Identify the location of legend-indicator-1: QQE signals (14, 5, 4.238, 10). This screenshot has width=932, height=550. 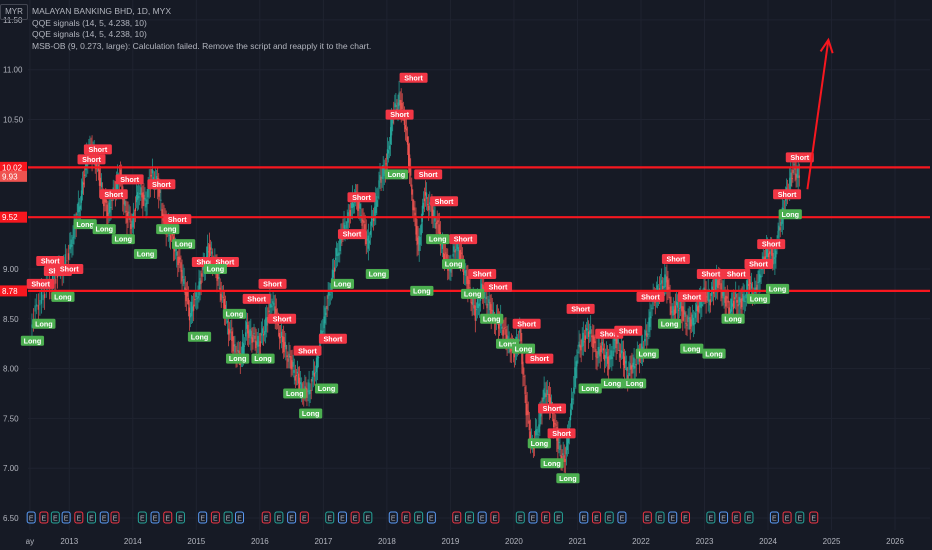
(89, 22).